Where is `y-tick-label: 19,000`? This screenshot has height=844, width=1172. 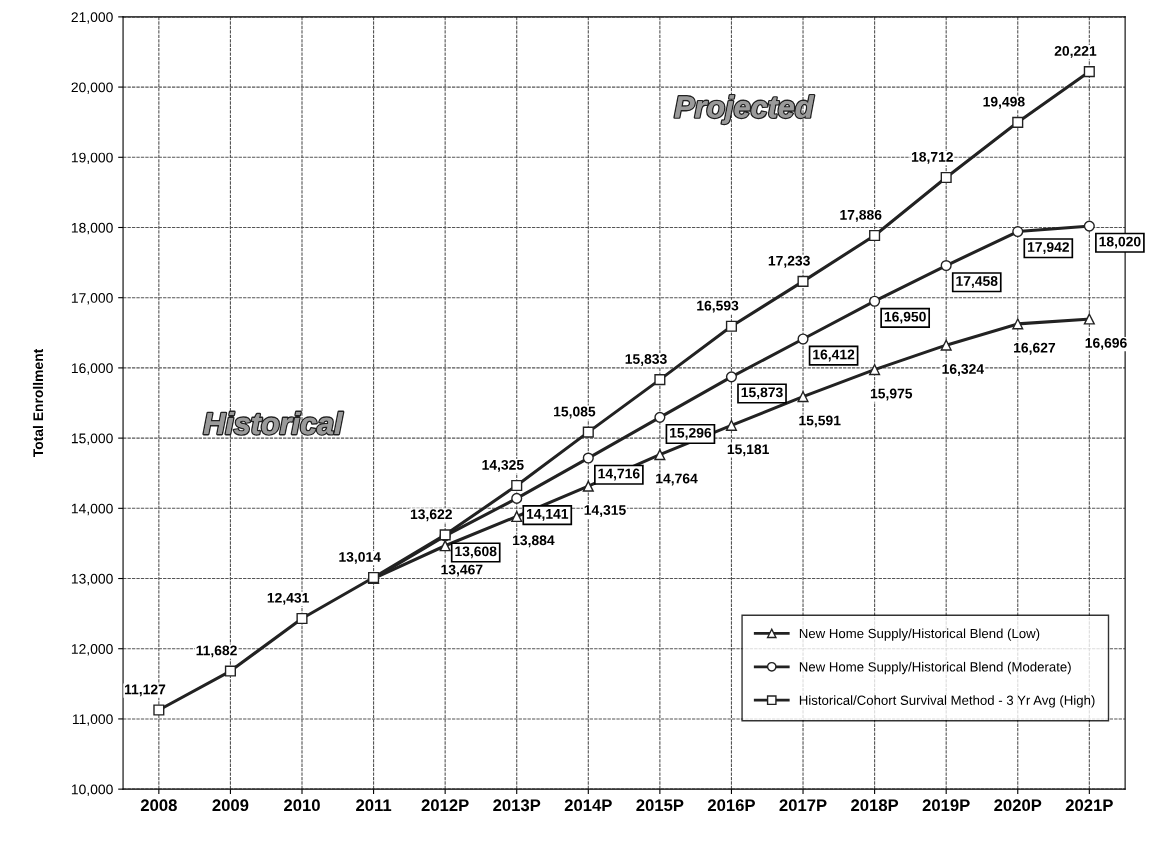
y-tick-label: 19,000 is located at coordinates (92, 158).